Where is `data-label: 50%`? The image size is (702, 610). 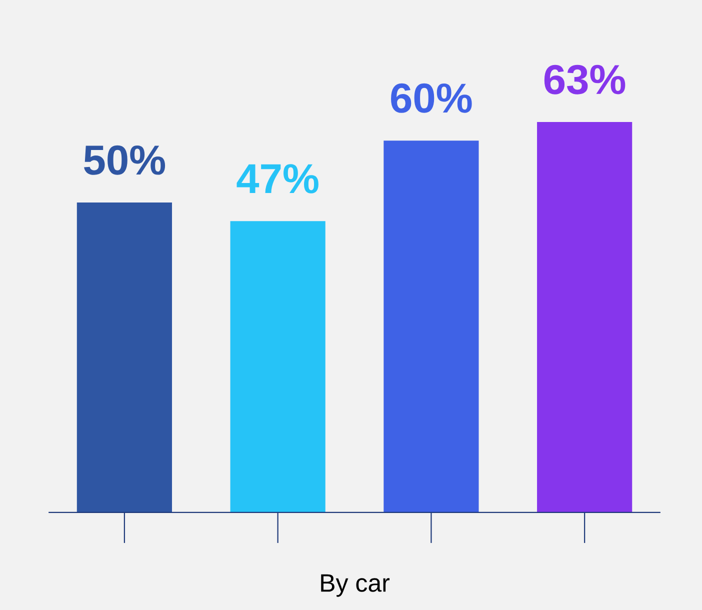
data-label: 50% is located at coordinates (125, 160).